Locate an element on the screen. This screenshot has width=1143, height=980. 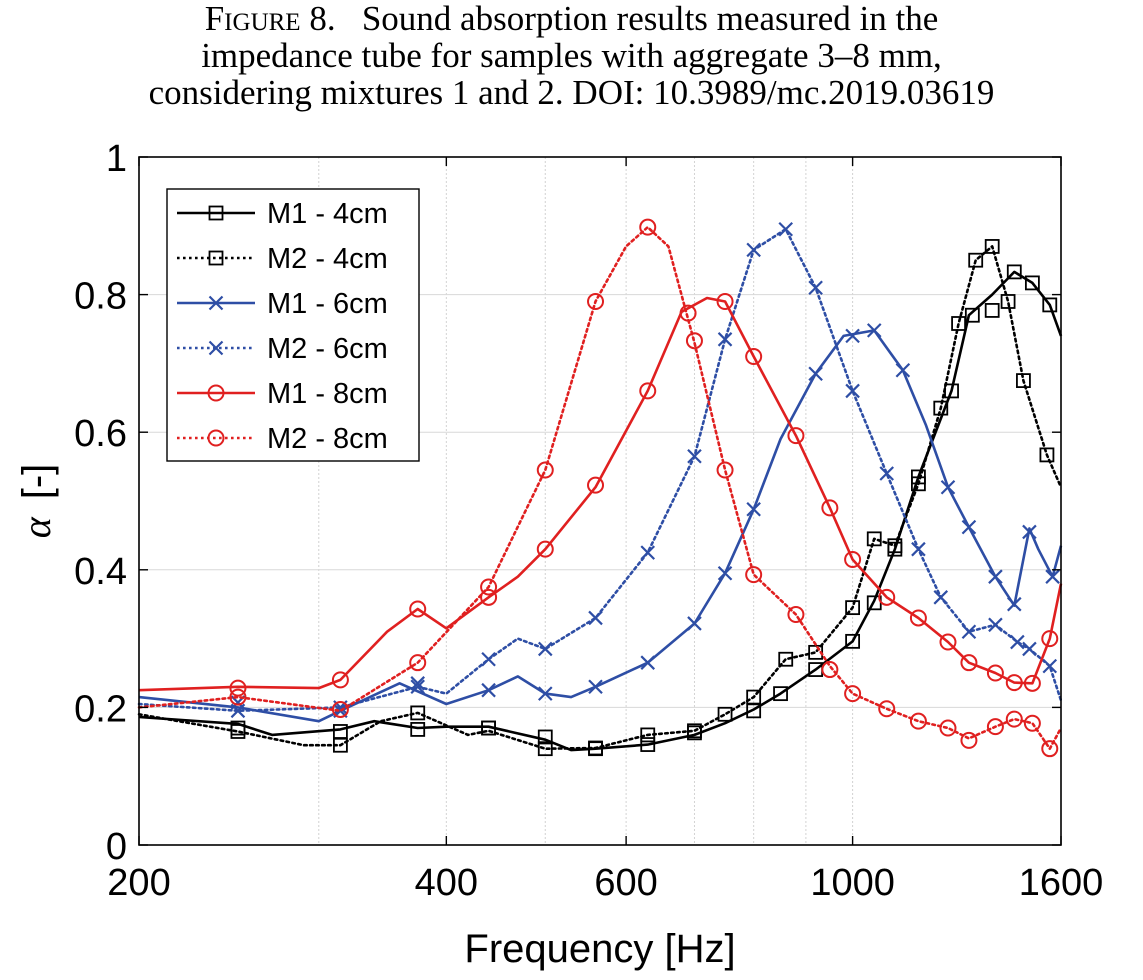
x-axis-label: Frequency [Hz] is located at coordinates (599, 949).